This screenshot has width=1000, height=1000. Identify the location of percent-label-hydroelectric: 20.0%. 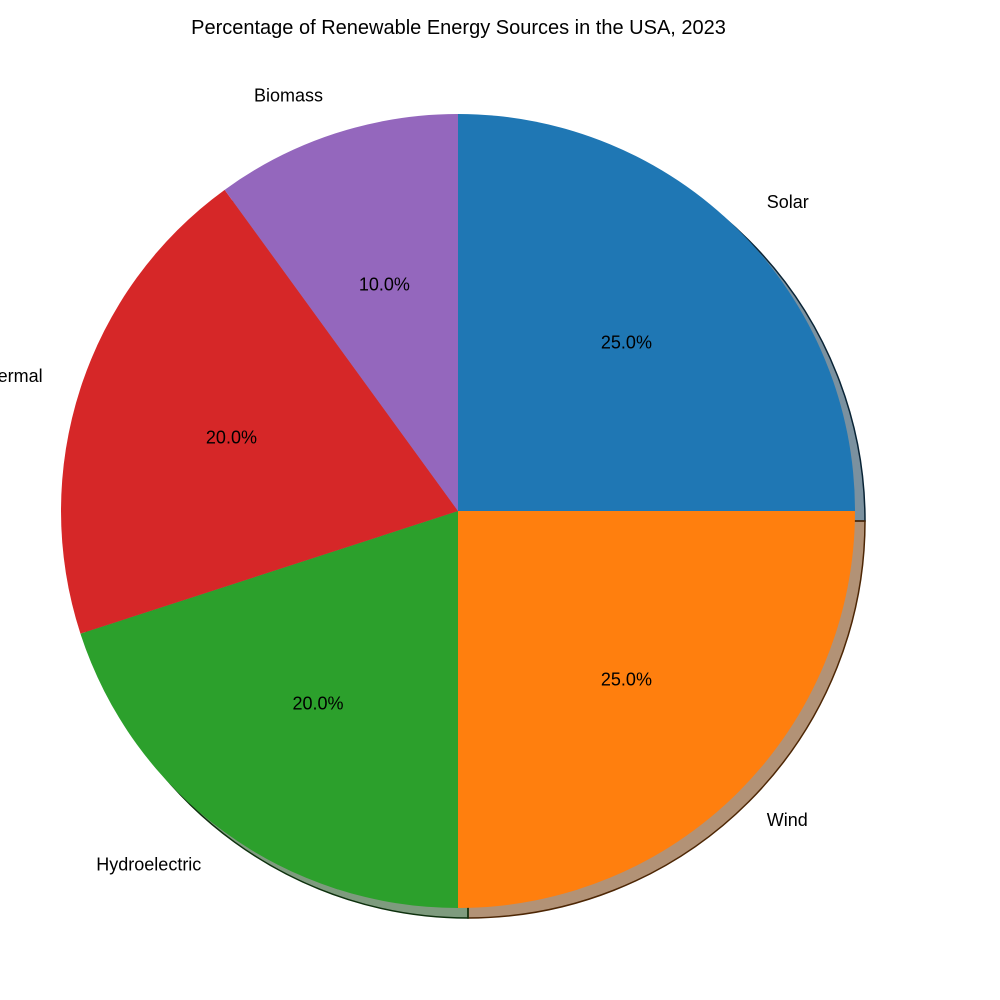
(317, 704).